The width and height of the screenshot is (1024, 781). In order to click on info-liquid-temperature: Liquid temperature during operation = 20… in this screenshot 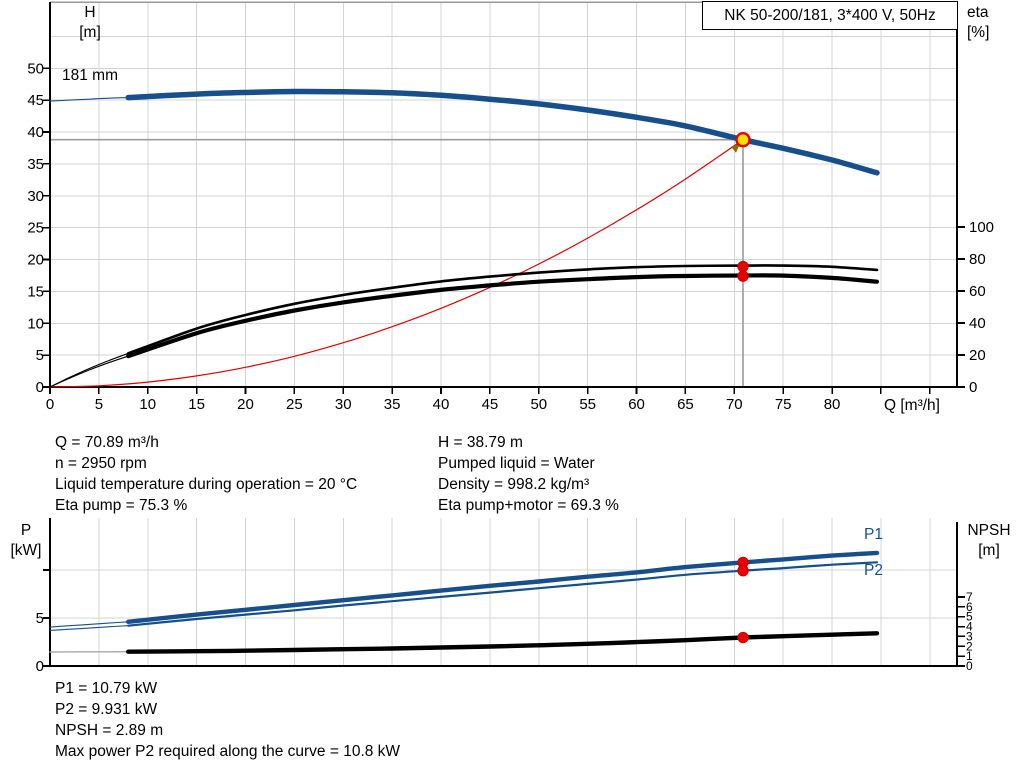, I will do `click(206, 484)`.